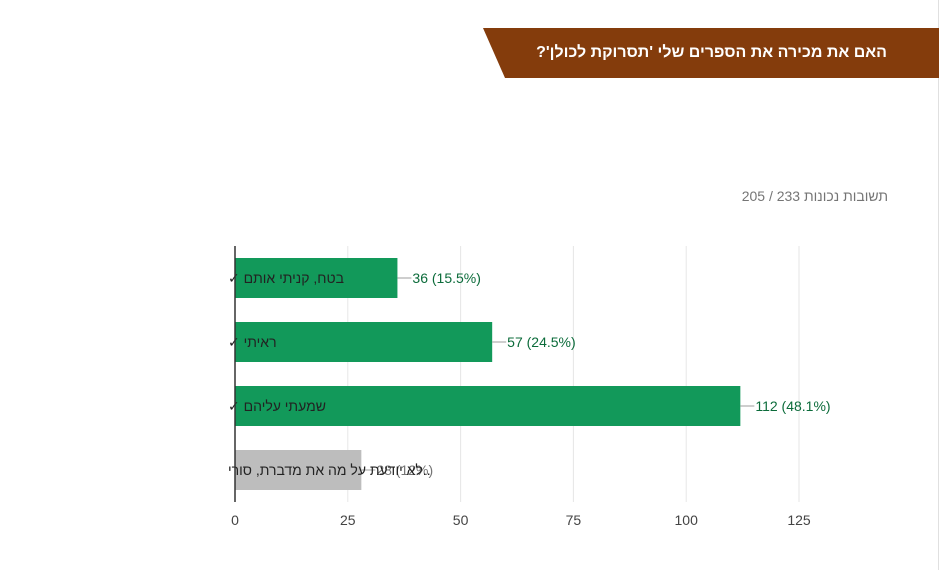  What do you see at coordinates (404, 470) in the screenshot?
I see `data-label-3: 28 (12%)` at bounding box center [404, 470].